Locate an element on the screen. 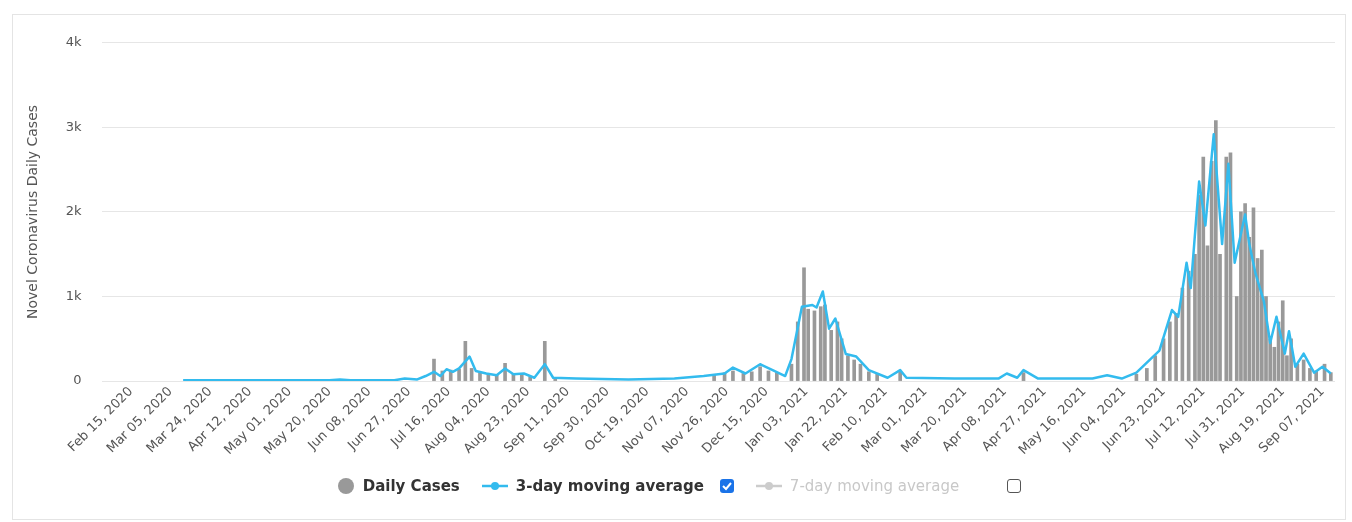  y-tick-label: 2k is located at coordinates (74, 211).